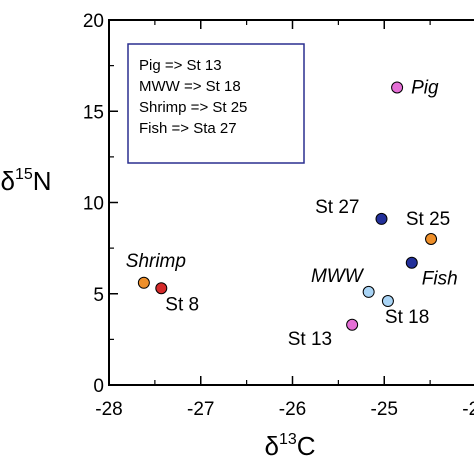 This screenshot has width=474, height=474. I want to click on point-label: St 8, so click(182, 304).